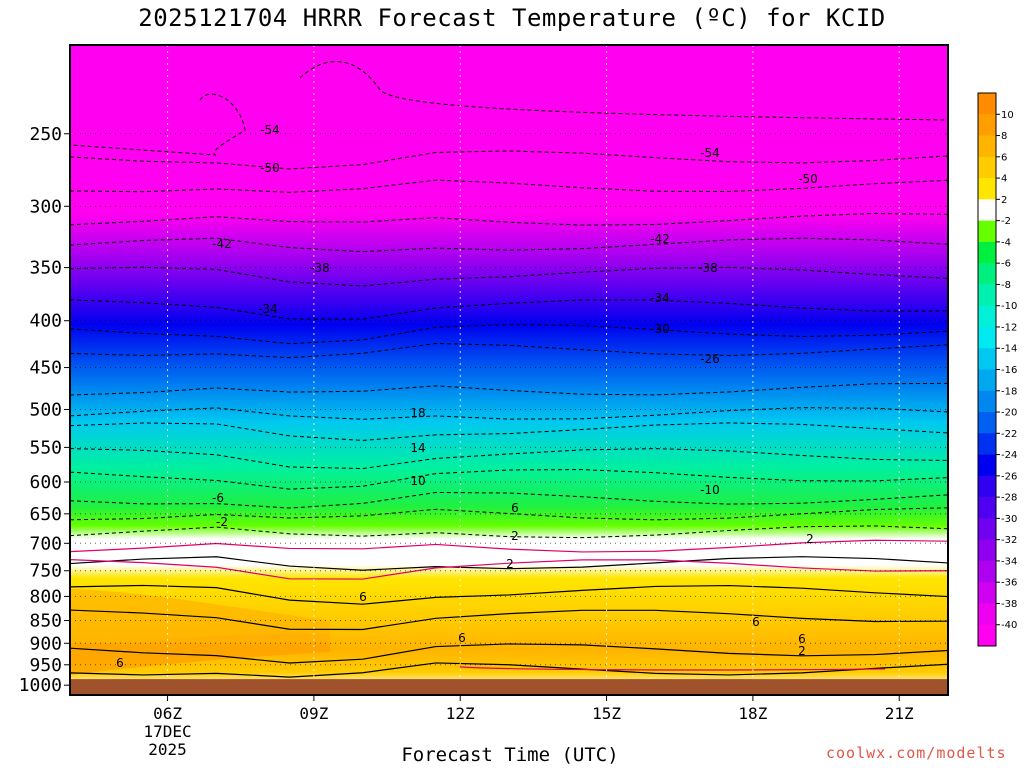 Image resolution: width=1024 pixels, height=768 pixels. Describe the element at coordinates (1009, 434) in the screenshot. I see `colorbar-label: -22` at that location.